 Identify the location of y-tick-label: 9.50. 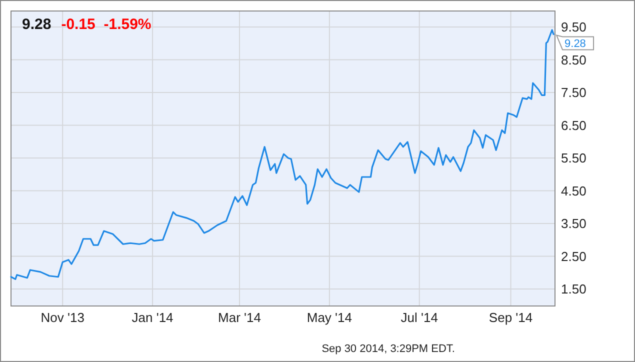
(573, 27).